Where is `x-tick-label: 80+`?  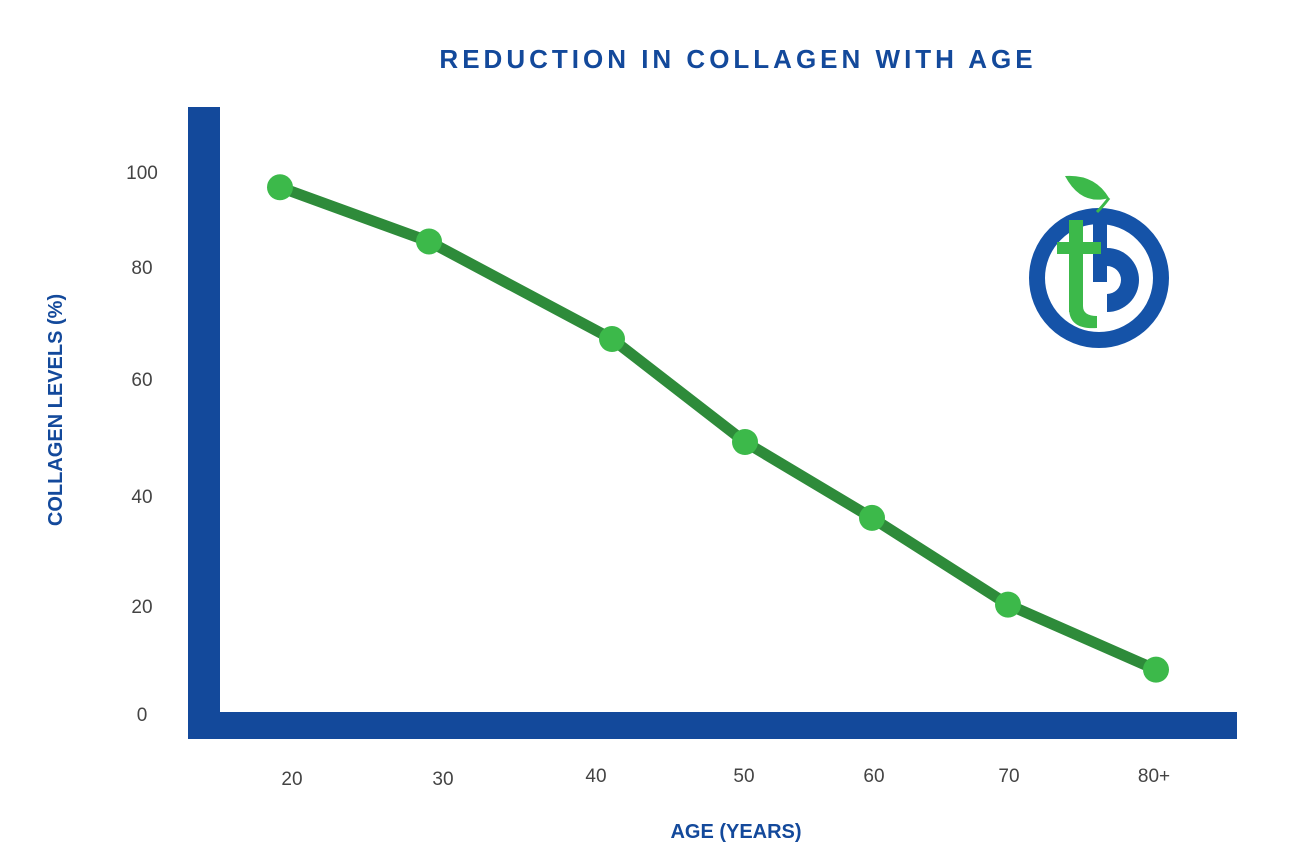 x-tick-label: 80+ is located at coordinates (1154, 776).